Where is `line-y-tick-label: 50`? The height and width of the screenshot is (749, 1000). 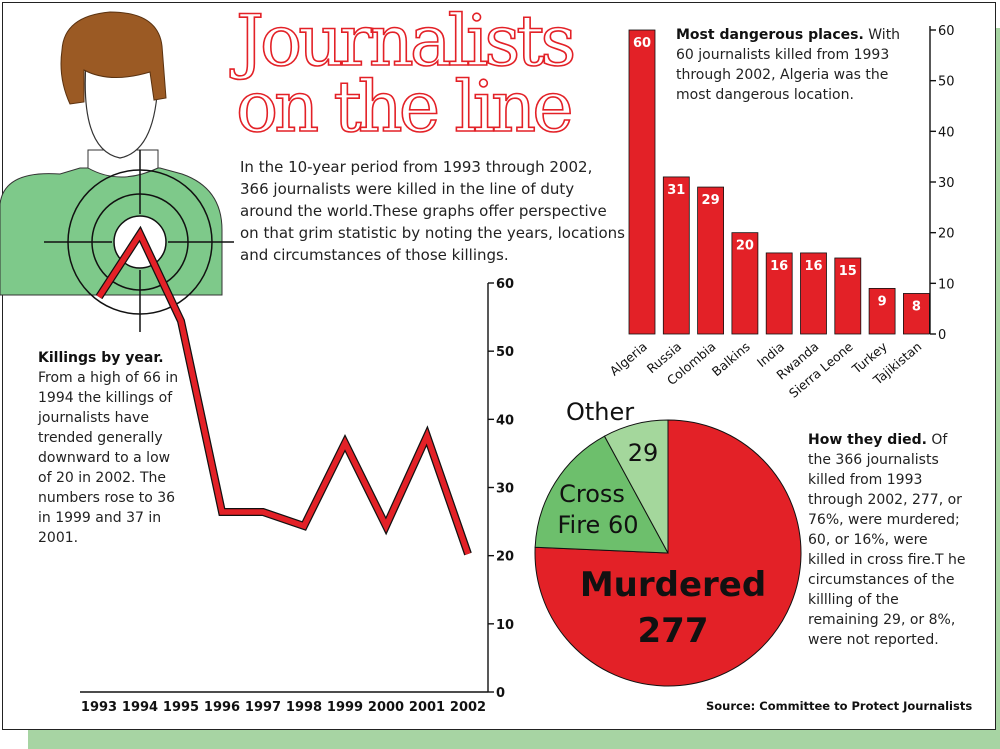
line-y-tick-label: 50 is located at coordinates (505, 352).